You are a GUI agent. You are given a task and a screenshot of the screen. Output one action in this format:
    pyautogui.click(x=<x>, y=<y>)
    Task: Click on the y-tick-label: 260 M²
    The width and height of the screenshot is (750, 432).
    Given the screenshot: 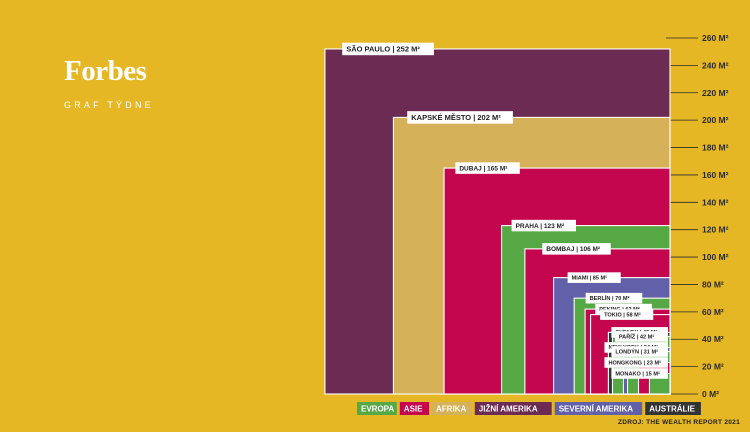 What is the action you would take?
    pyautogui.click(x=715, y=38)
    